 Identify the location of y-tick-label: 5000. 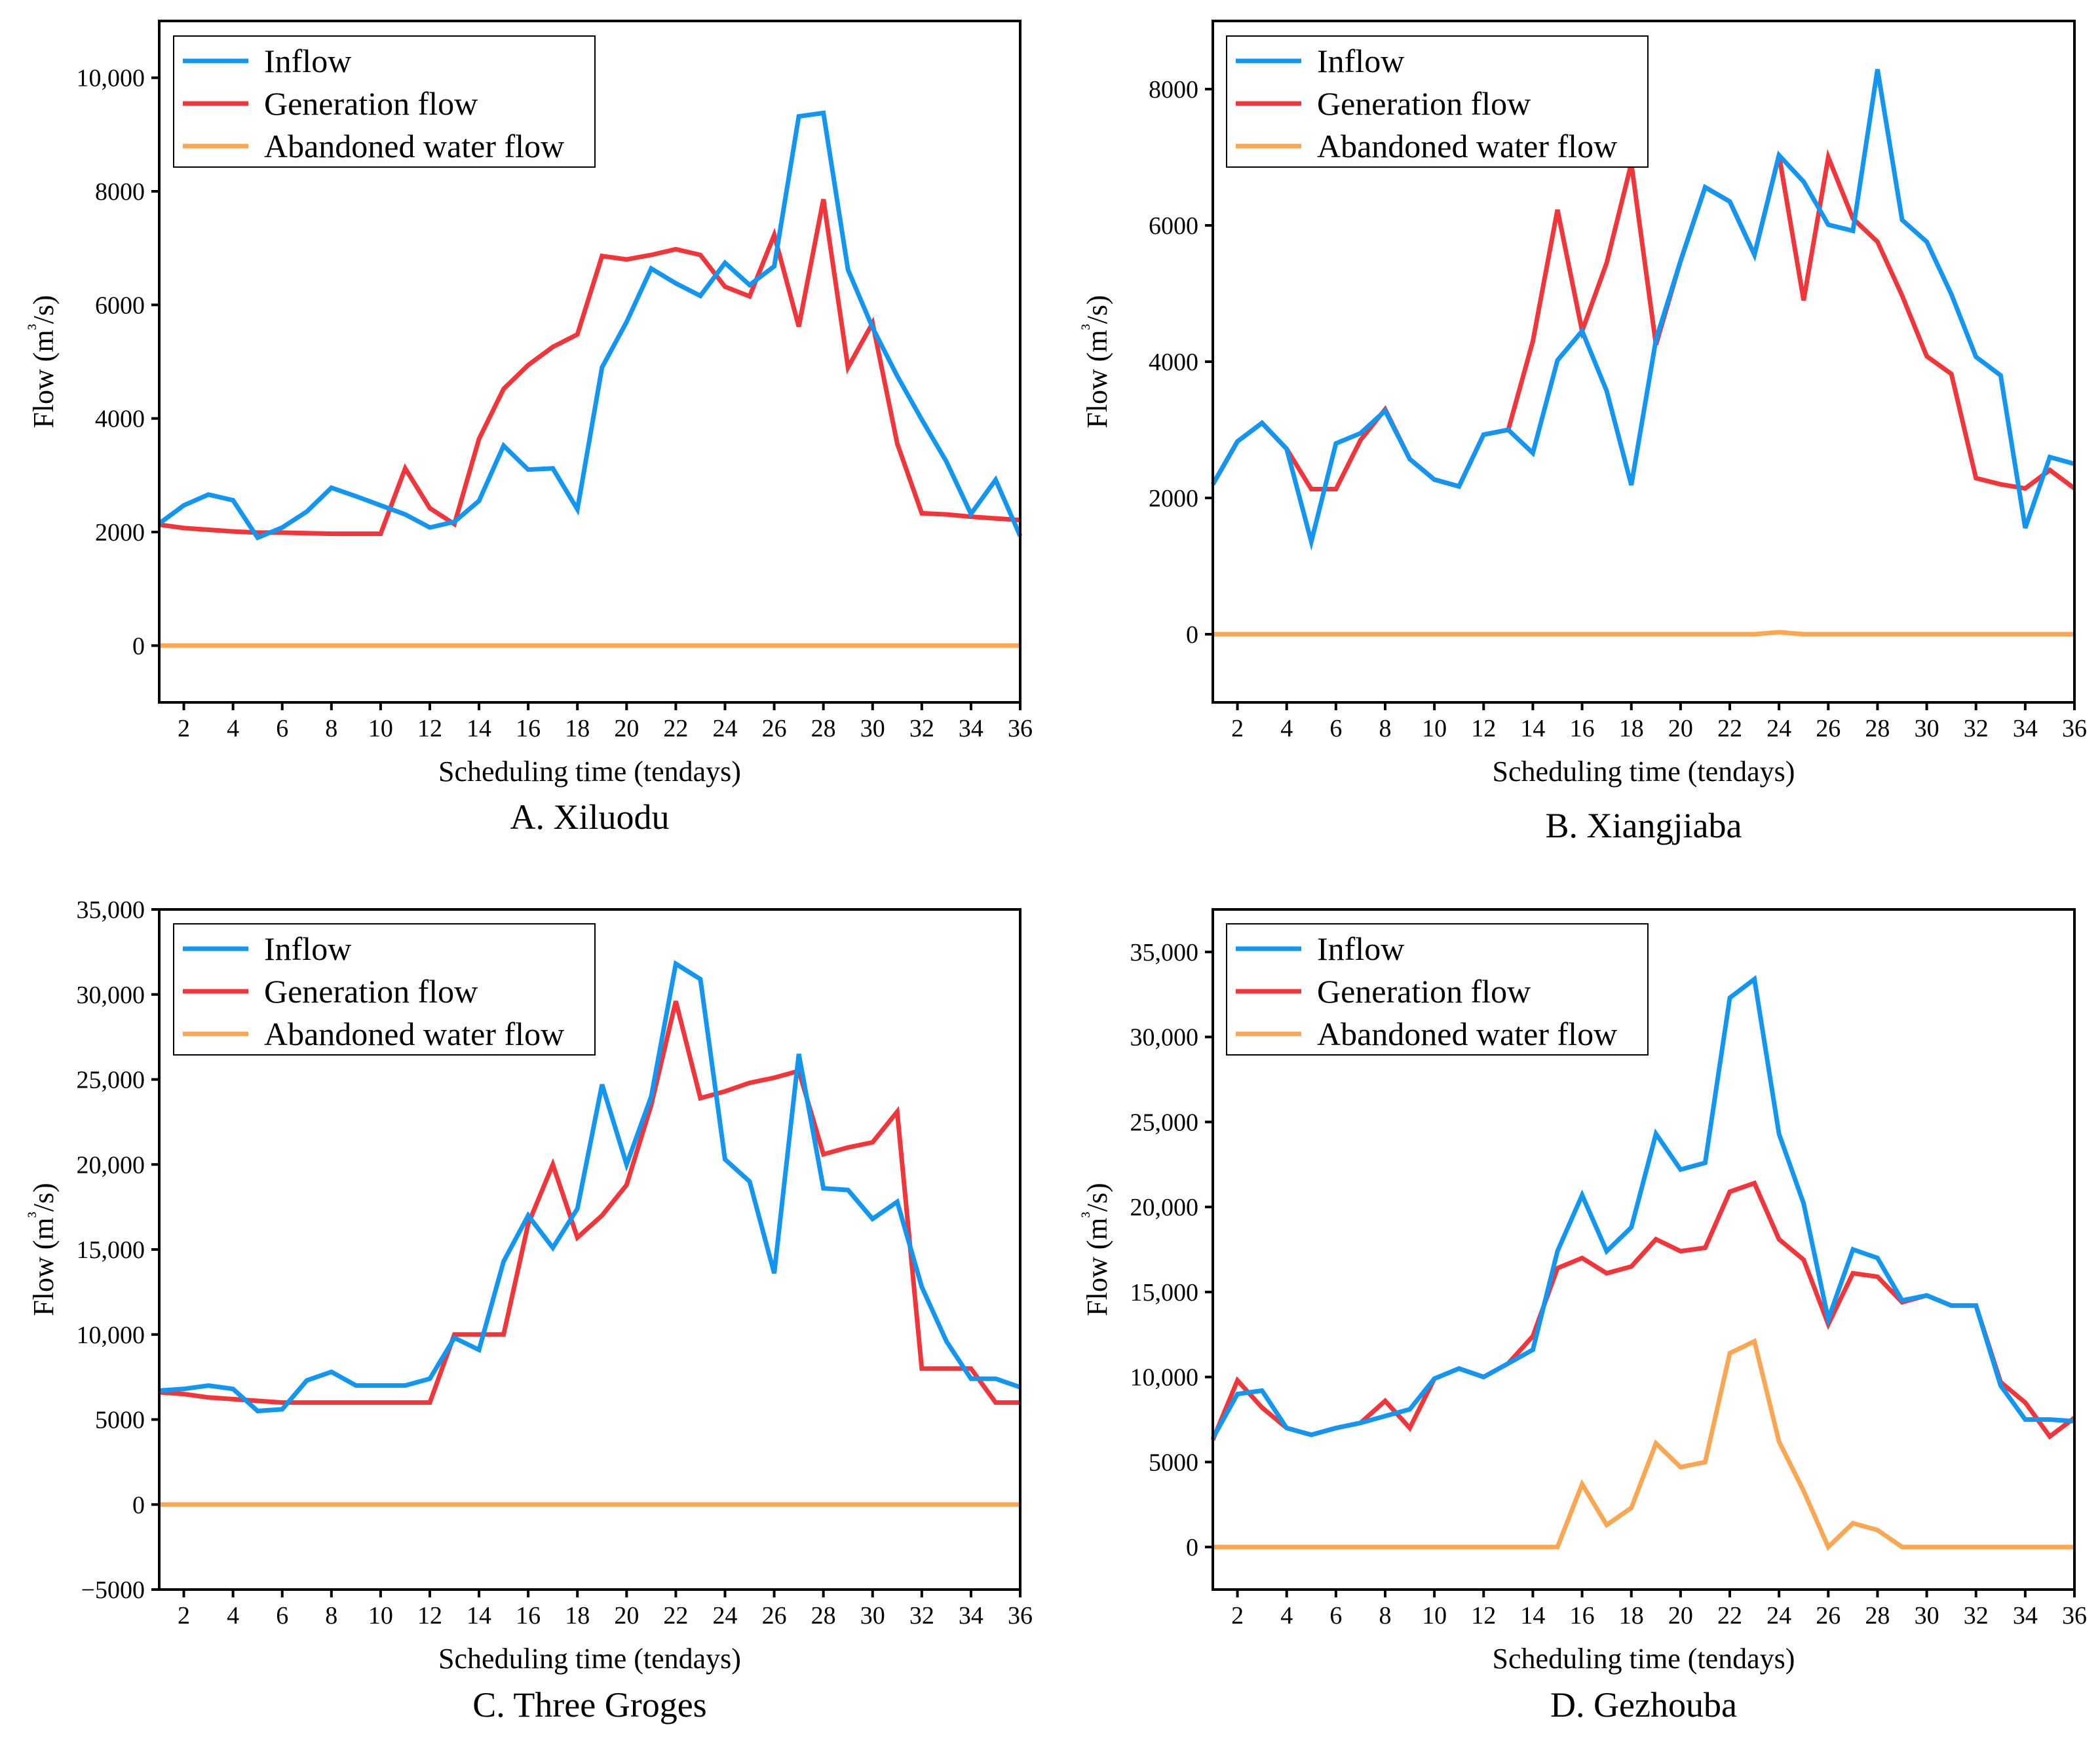
(1173, 1463).